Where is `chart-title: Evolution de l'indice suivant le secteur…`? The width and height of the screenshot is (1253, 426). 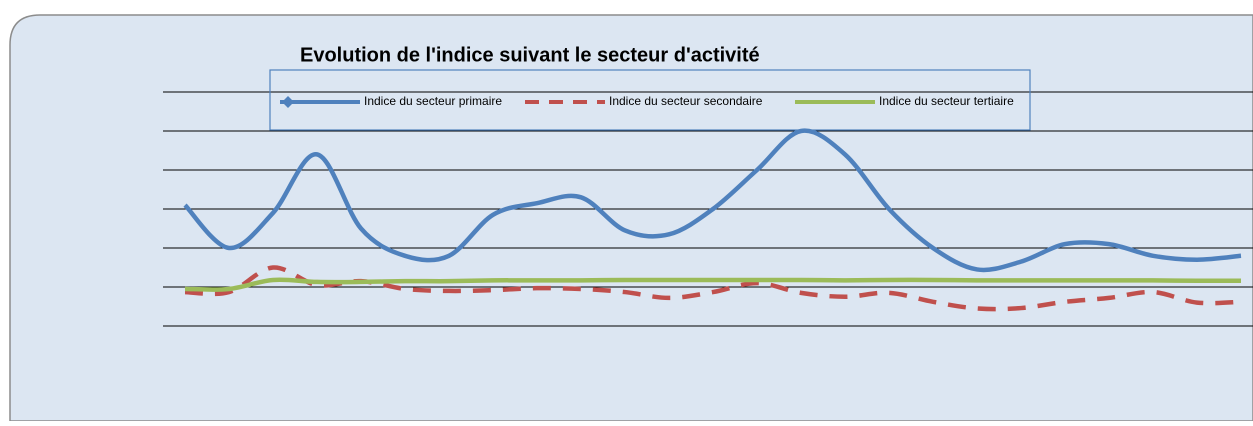 chart-title: Evolution de l'indice suivant le secteur… is located at coordinates (530, 55).